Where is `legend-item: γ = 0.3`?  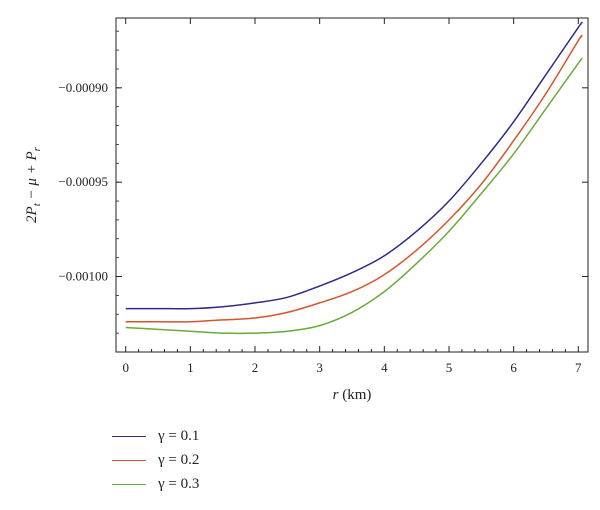
legend-item: γ = 0.3 is located at coordinates (155, 484).